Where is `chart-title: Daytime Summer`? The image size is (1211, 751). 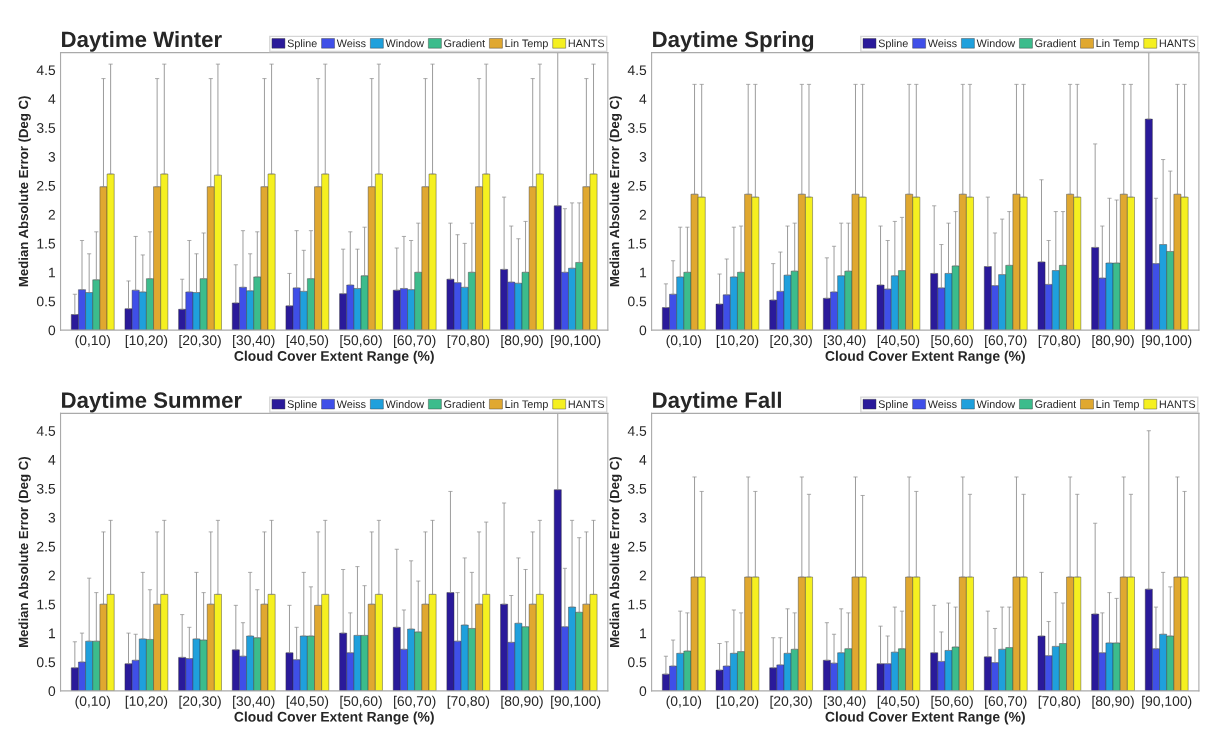 chart-title: Daytime Summer is located at coordinates (152, 402).